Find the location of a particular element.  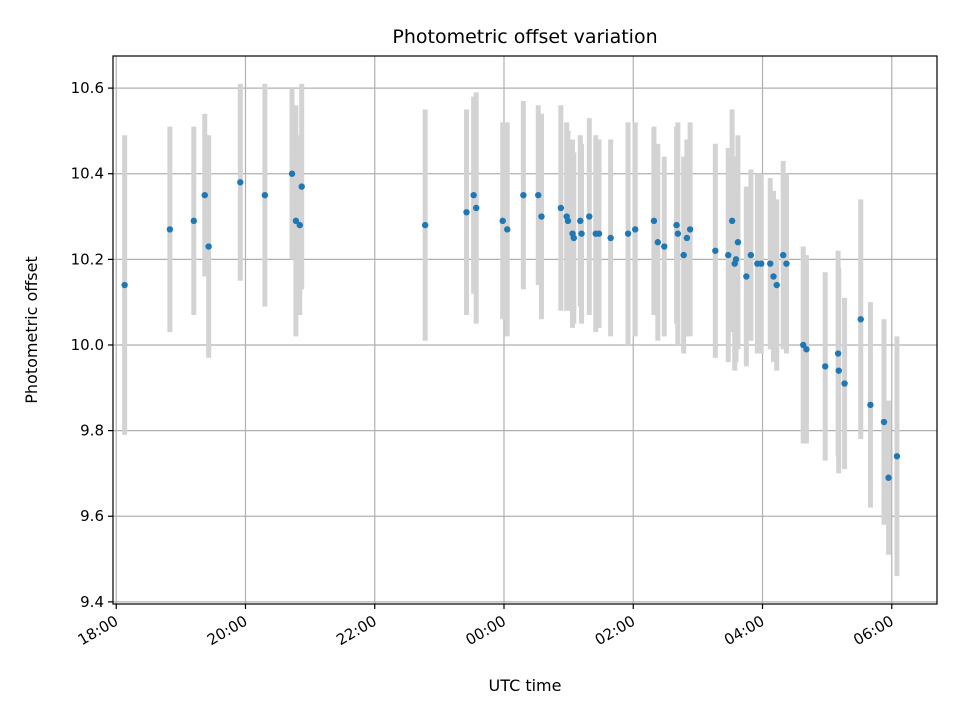

y-tick-label: 10.0 is located at coordinates (87, 345).